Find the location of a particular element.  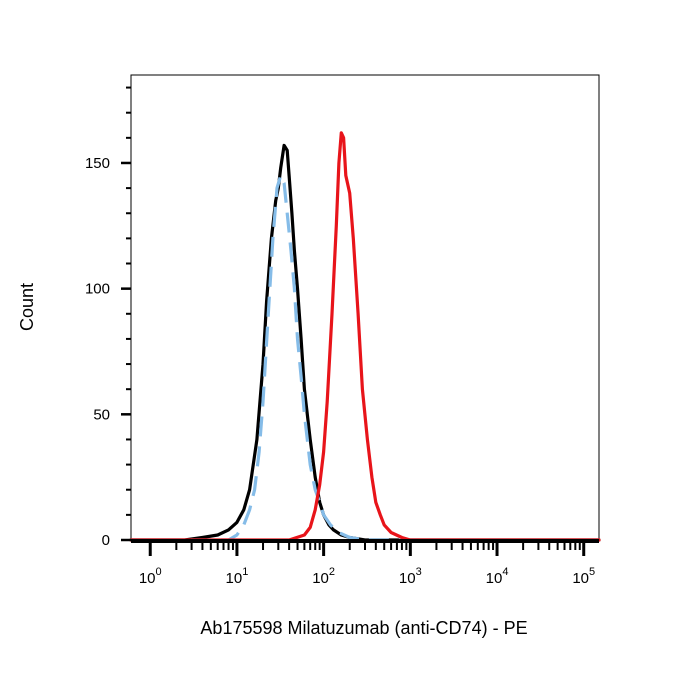

x-tick-label: 10¹ is located at coordinates (237, 576).